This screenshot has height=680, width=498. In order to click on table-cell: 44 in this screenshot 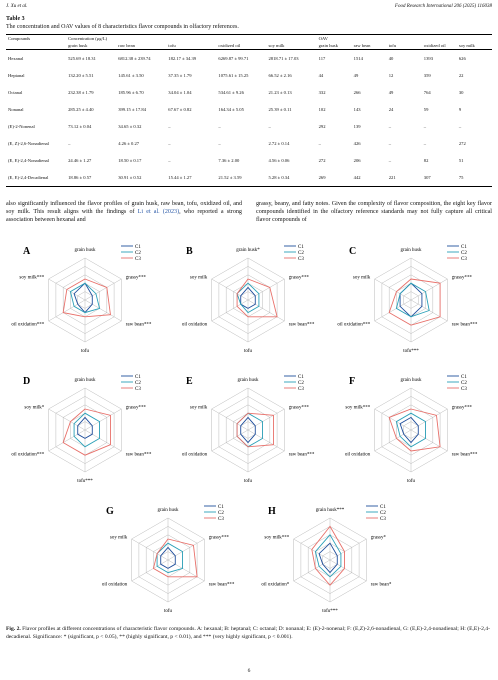, I will do `click(321, 75)`.